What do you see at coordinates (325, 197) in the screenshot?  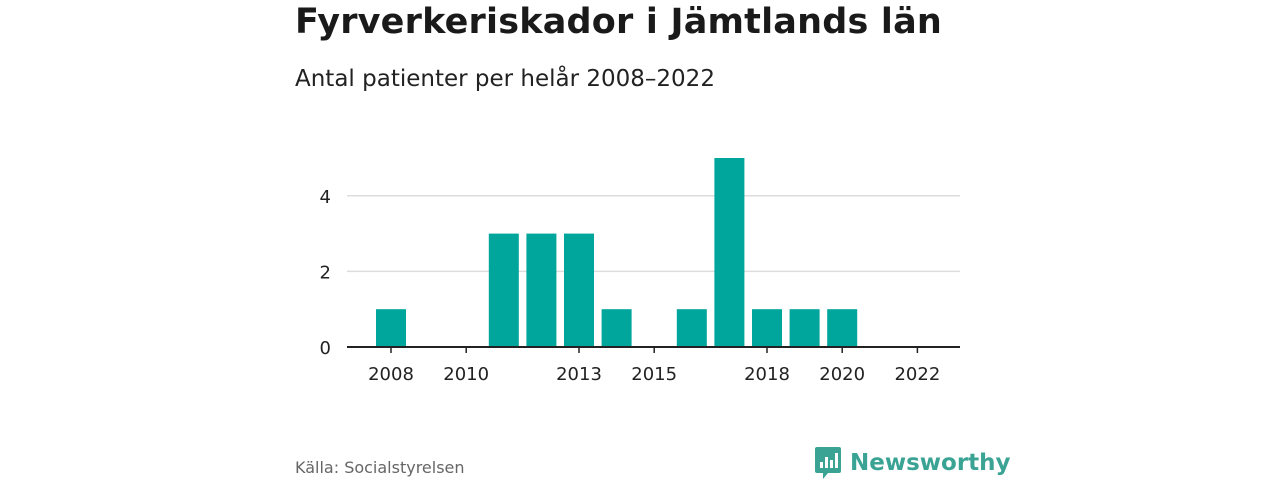 I see `y-tick-label: 4` at bounding box center [325, 197].